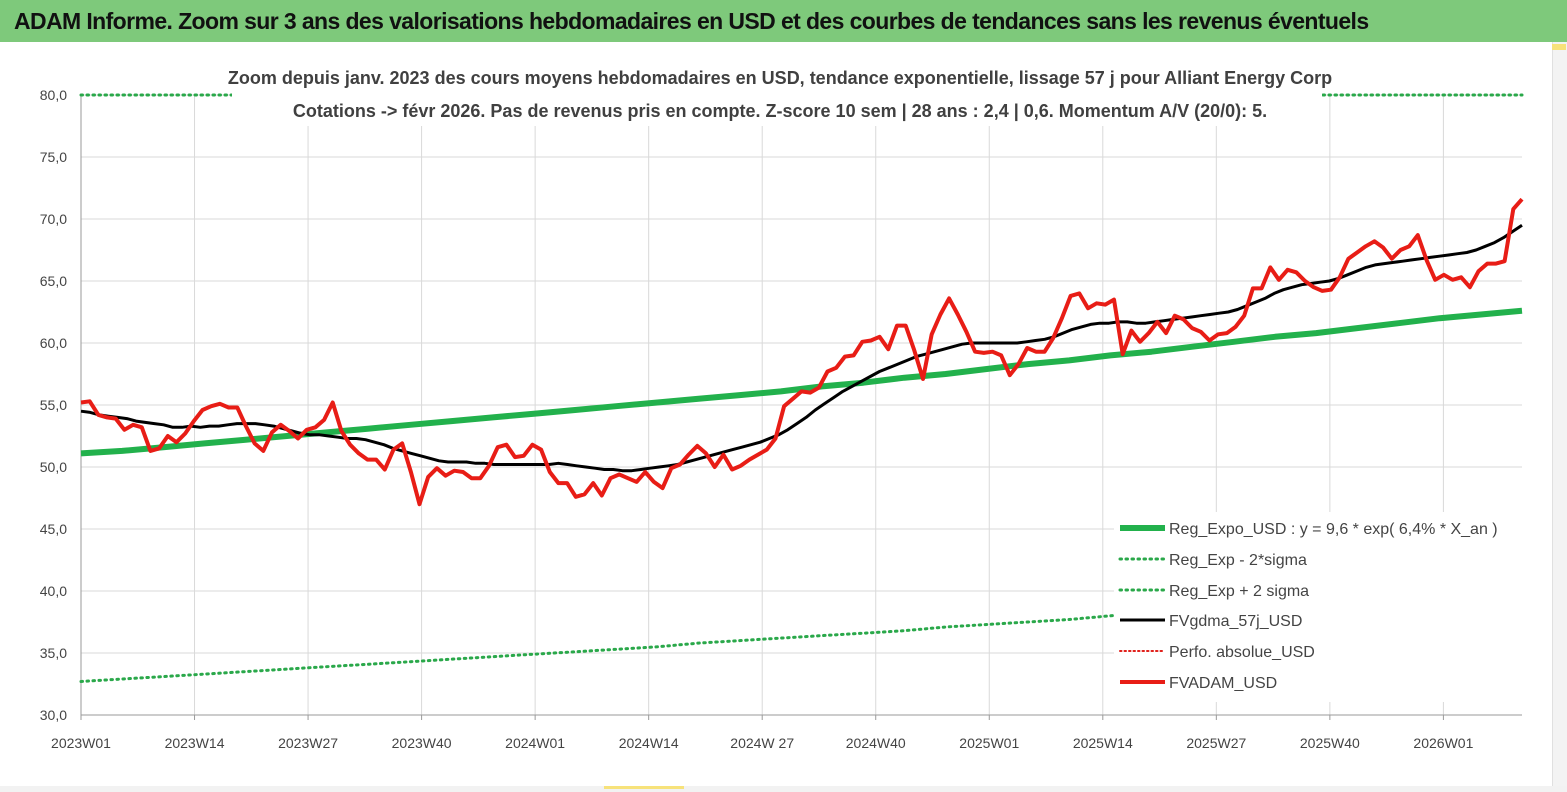  What do you see at coordinates (649, 743) in the screenshot?
I see `x-tick-label: 2024W14` at bounding box center [649, 743].